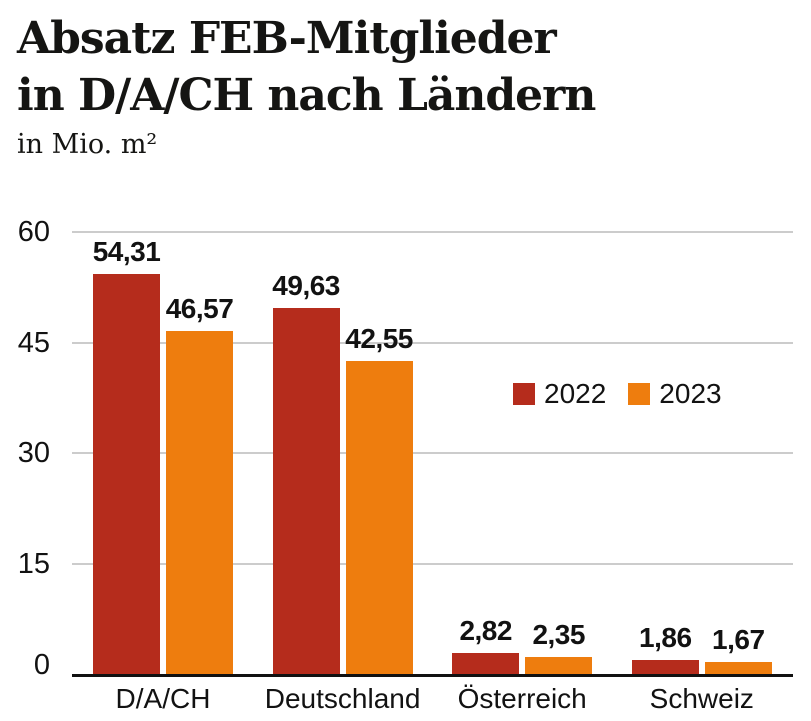  What do you see at coordinates (558, 634) in the screenshot?
I see `bar-value-label: 2,35` at bounding box center [558, 634].